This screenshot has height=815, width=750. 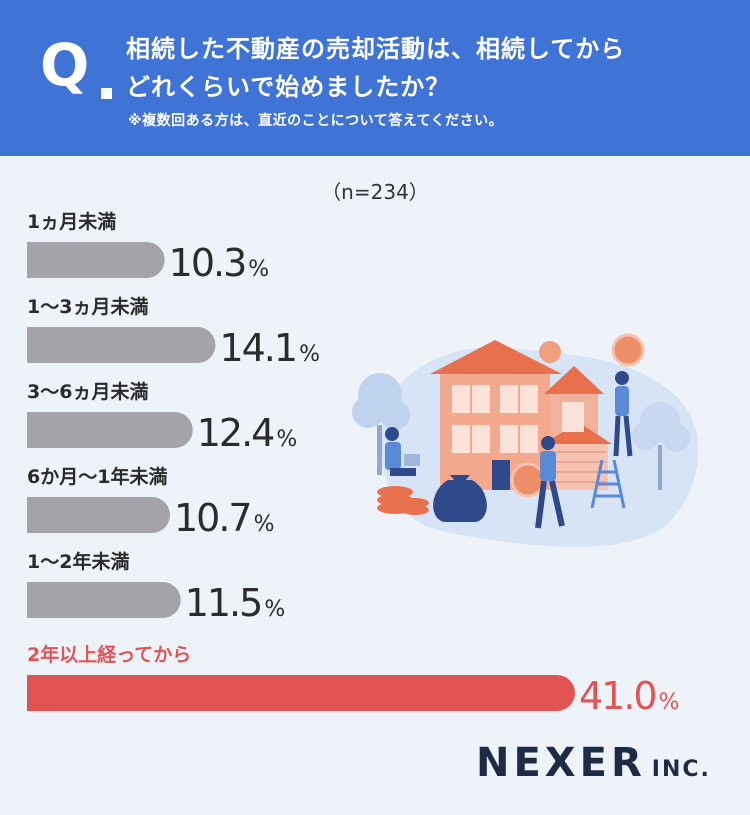 What do you see at coordinates (65, 65) in the screenshot?
I see `q-mark: Q` at bounding box center [65, 65].